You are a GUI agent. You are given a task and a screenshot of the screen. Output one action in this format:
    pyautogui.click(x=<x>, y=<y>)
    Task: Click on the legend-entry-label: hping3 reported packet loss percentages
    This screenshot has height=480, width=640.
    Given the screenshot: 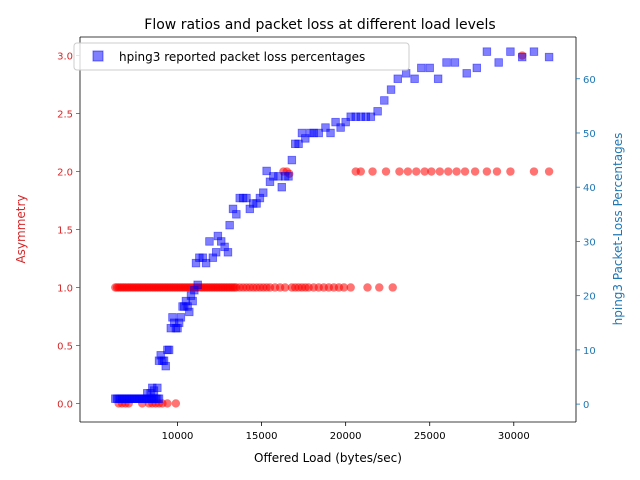 What is the action you would take?
    pyautogui.click(x=242, y=57)
    